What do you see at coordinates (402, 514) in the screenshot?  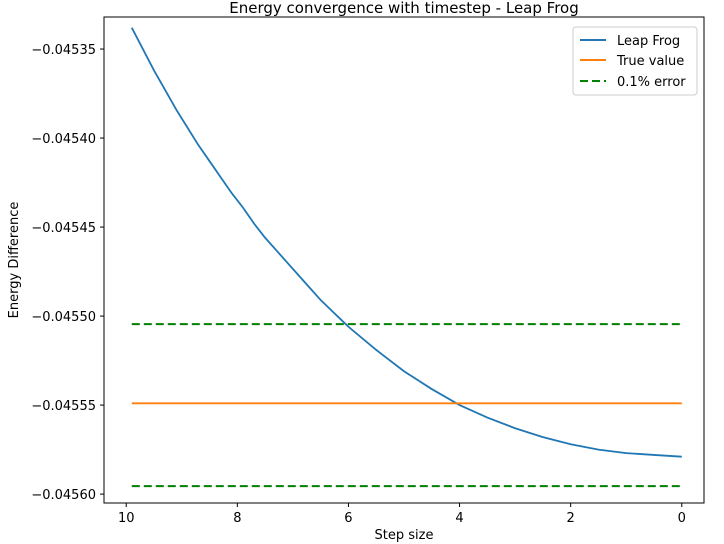 I see `x-axis-ticks: 10 8 6 4 2 0` at bounding box center [402, 514].